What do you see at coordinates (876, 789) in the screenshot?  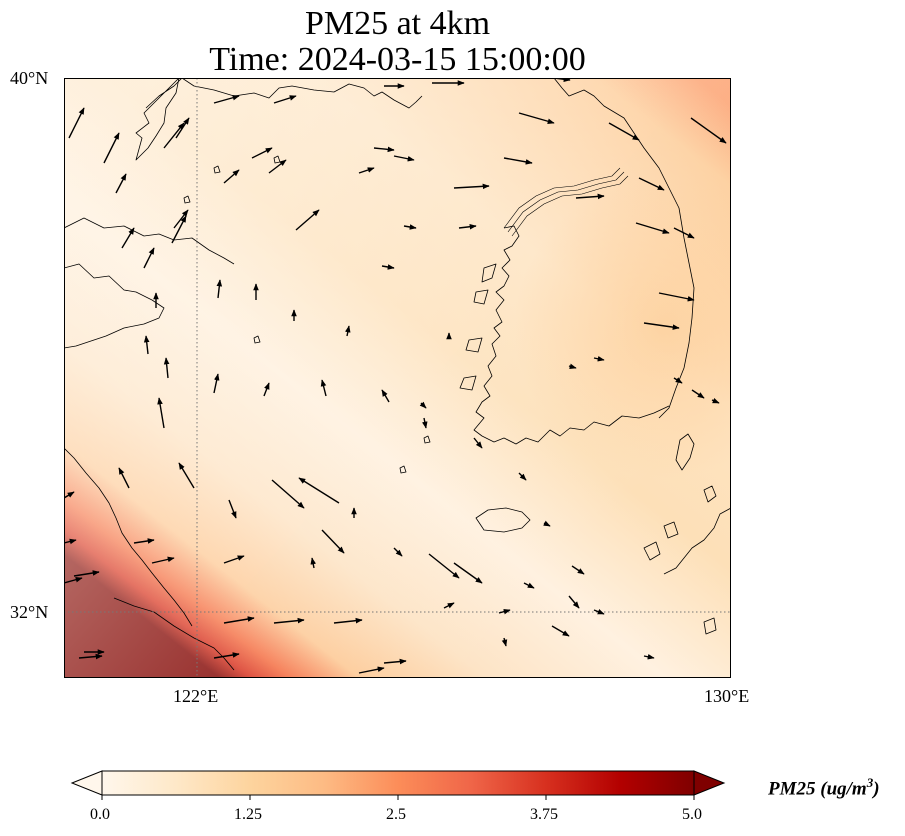 I see `colorbar-label-end: )` at bounding box center [876, 789].